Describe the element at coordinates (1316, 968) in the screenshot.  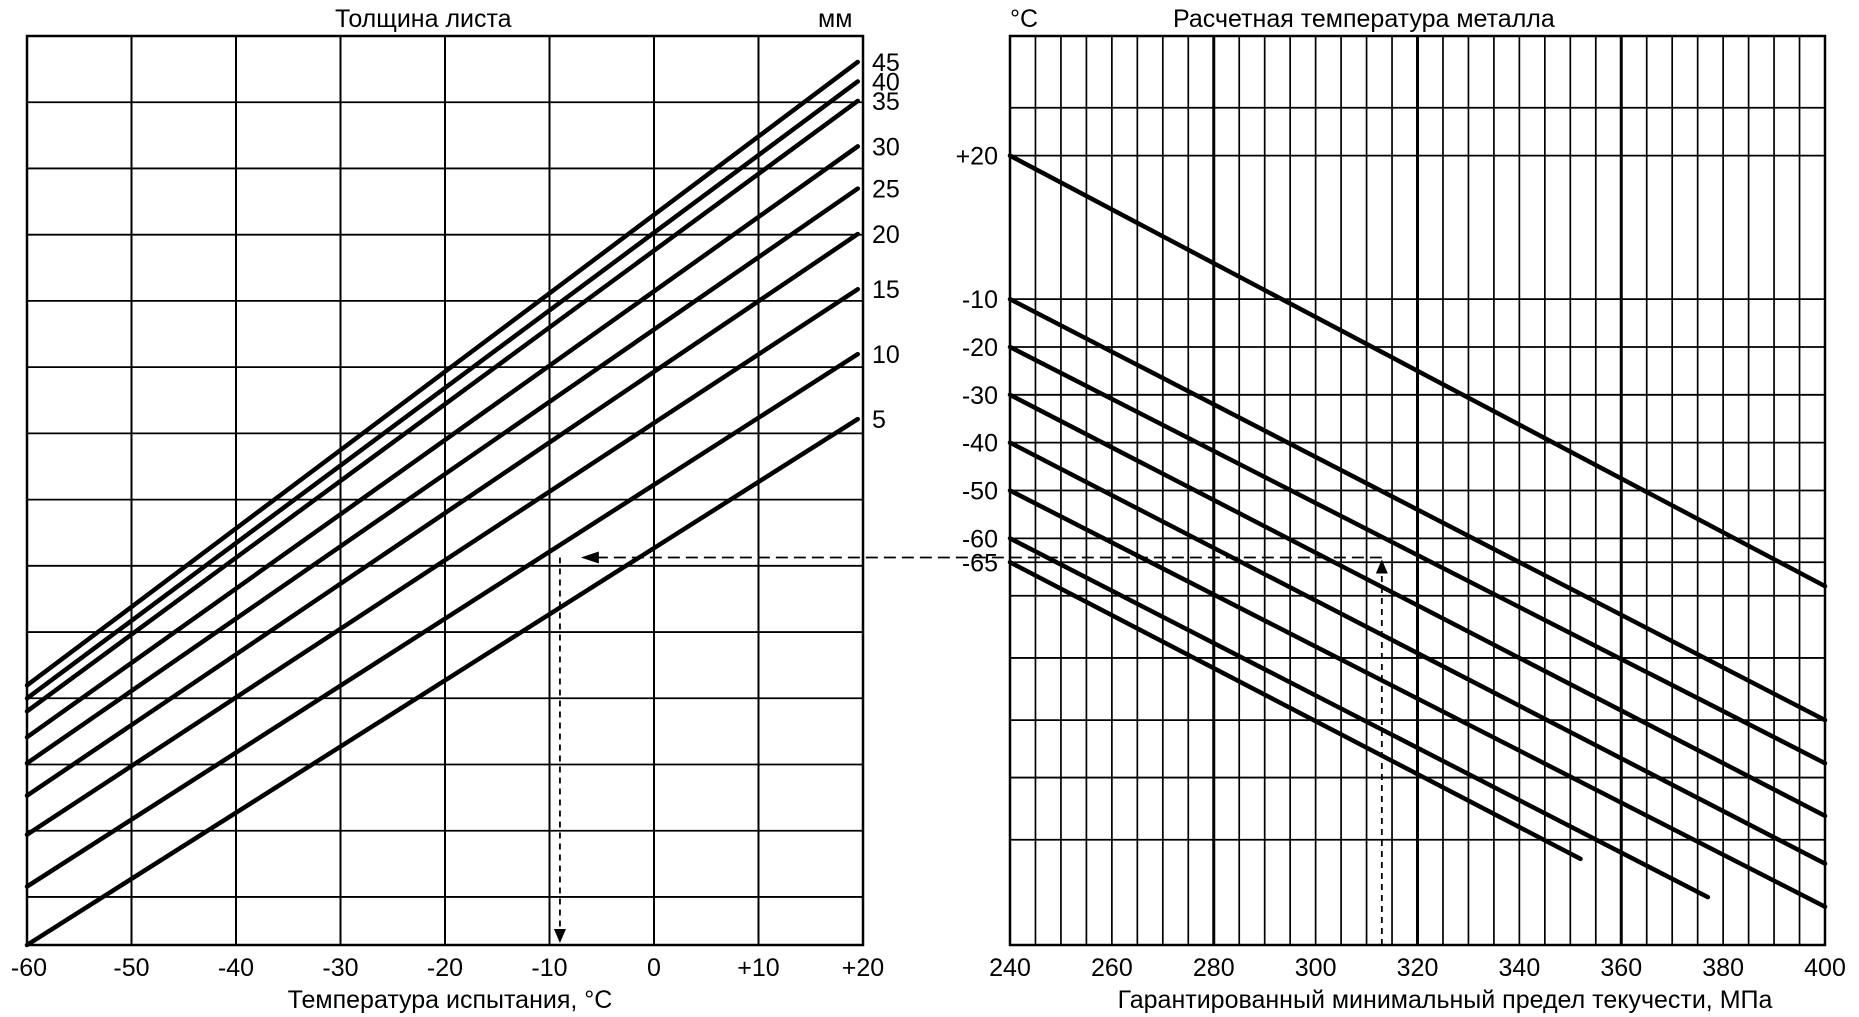
I see `right-x-tick-label: 300` at that location.